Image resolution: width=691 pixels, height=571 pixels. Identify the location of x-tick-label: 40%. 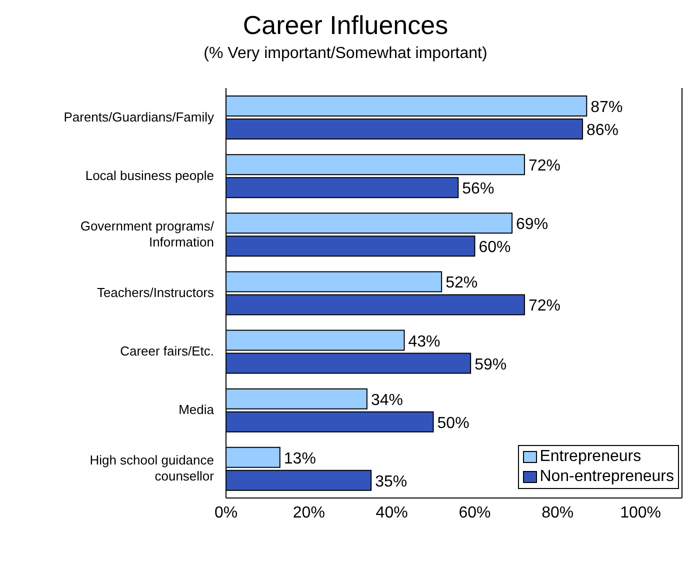
(392, 513).